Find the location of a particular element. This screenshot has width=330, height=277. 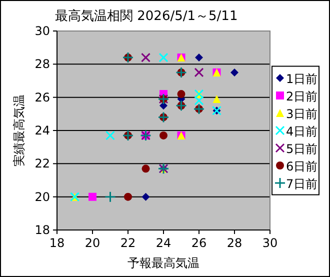

y-tick-label: 18 is located at coordinates (42, 230).